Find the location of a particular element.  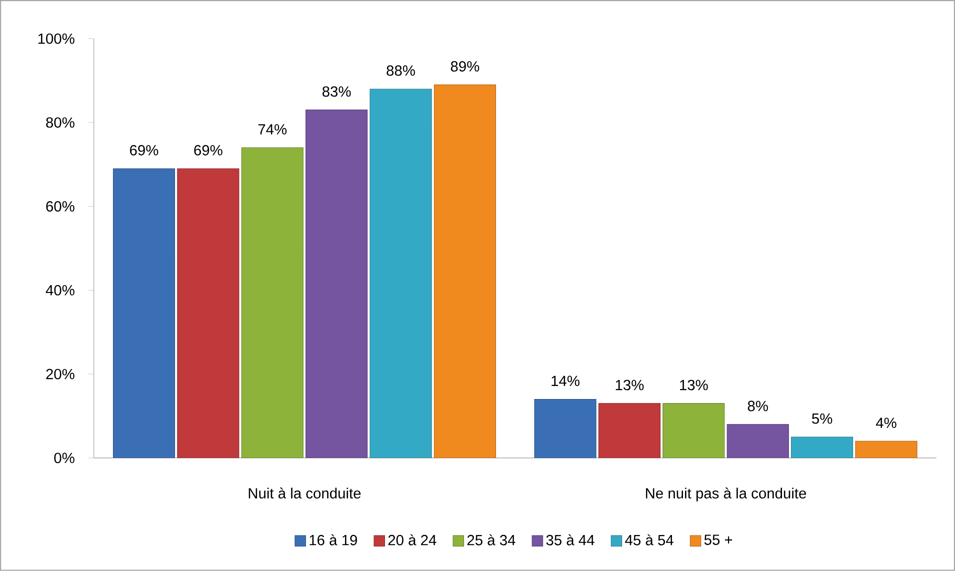

legend-label: 25 à 34 is located at coordinates (491, 540).